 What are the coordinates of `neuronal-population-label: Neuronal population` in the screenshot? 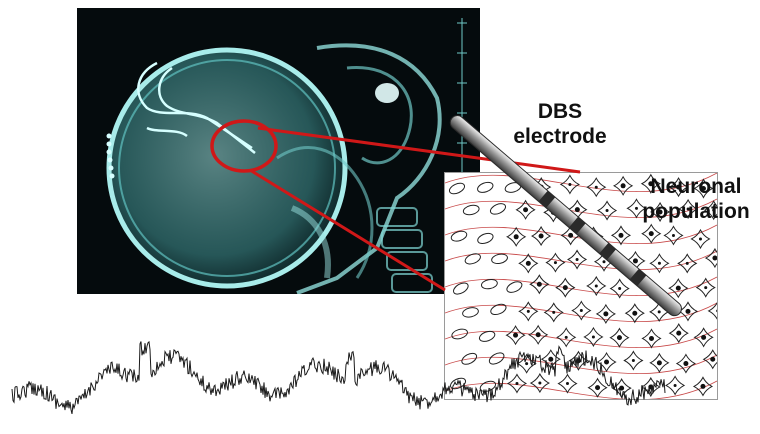 It's located at (696, 199).